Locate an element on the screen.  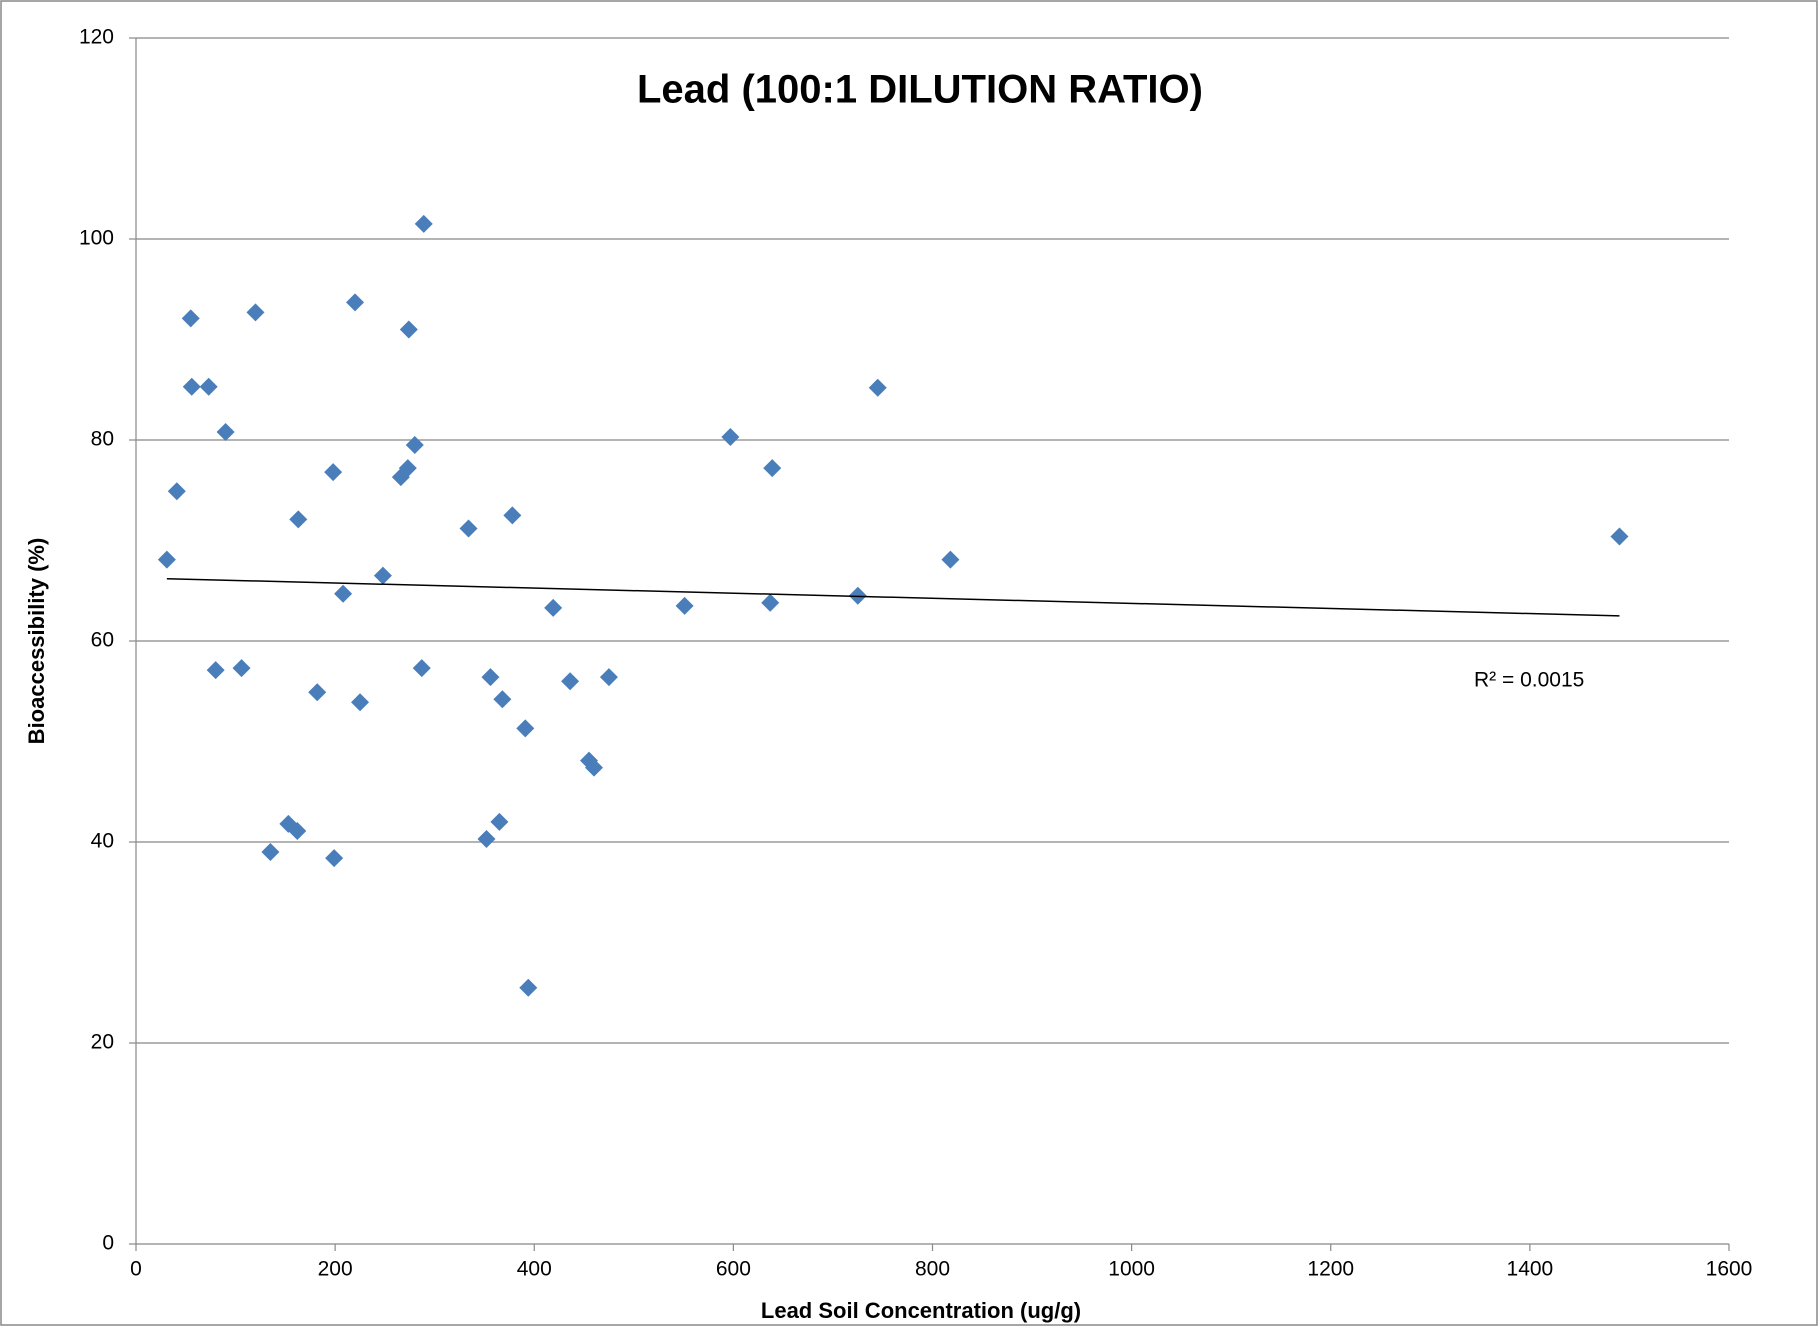
x-tick-label: 1400 is located at coordinates (1530, 1269).